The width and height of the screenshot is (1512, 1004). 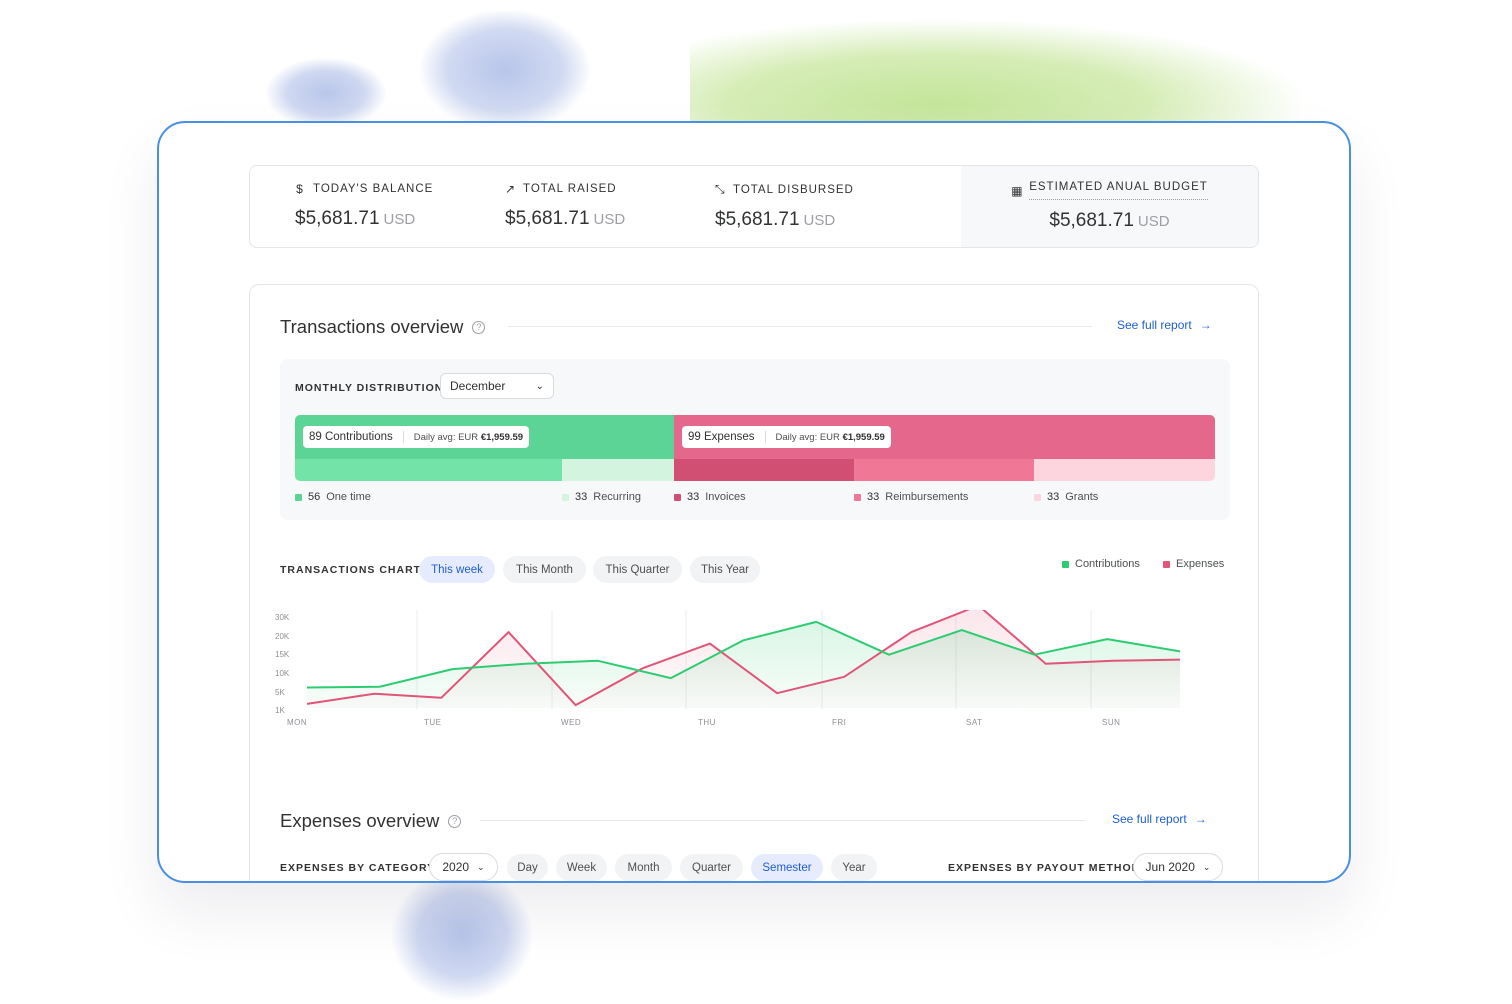 What do you see at coordinates (787, 867) in the screenshot?
I see `period-semester: Semester` at bounding box center [787, 867].